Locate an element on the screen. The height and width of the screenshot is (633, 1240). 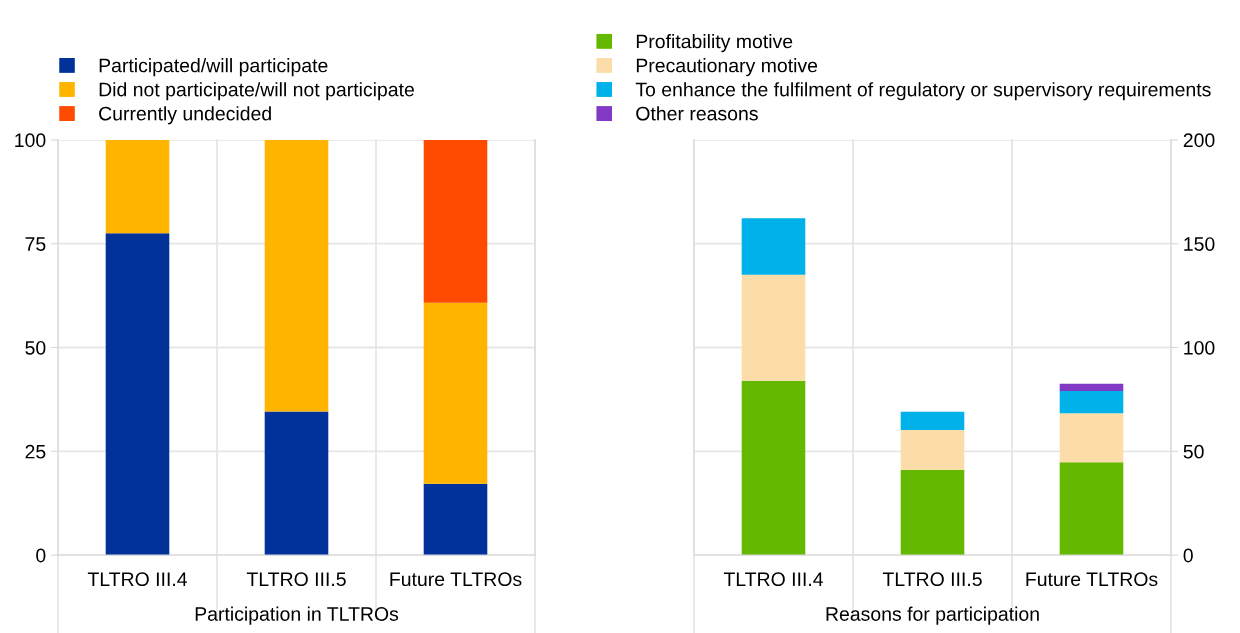
legend-label: Currently undecided is located at coordinates (185, 115).